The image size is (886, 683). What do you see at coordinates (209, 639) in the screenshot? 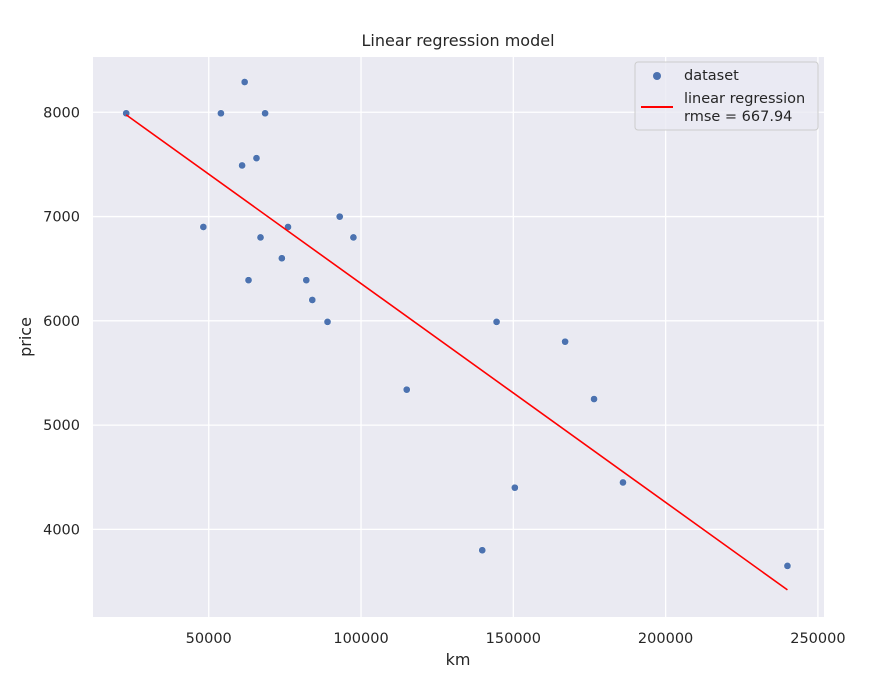
I see `x-tick-label: 50000` at bounding box center [209, 639].